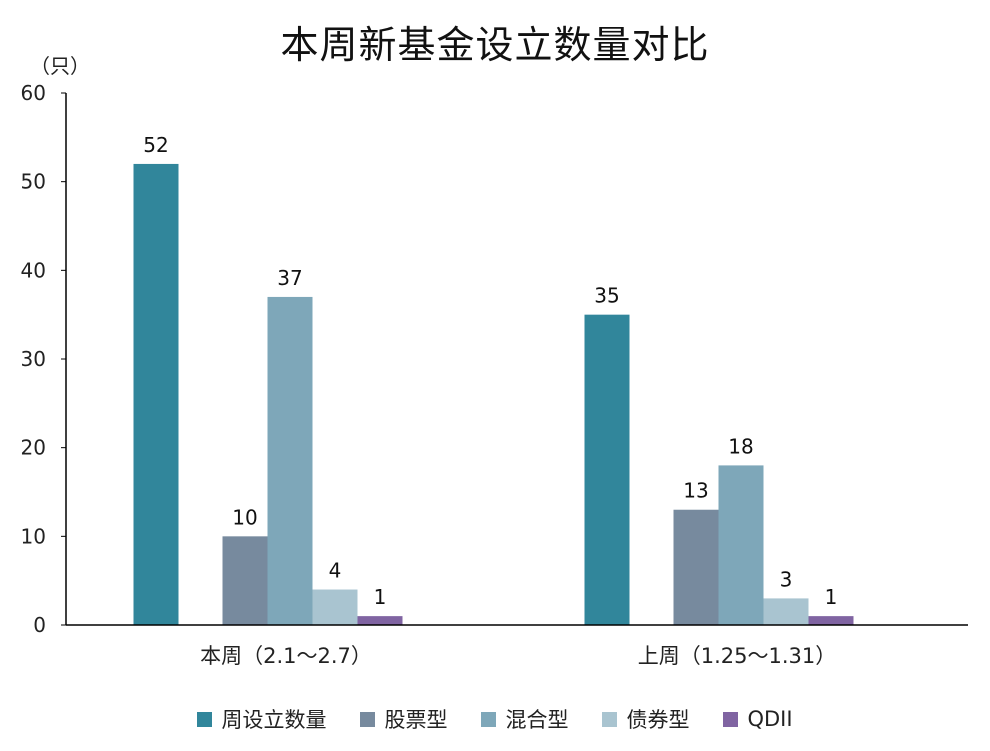 This screenshot has width=990, height=751. What do you see at coordinates (39, 625) in the screenshot?
I see `y-tick-label-0: 0` at bounding box center [39, 625].